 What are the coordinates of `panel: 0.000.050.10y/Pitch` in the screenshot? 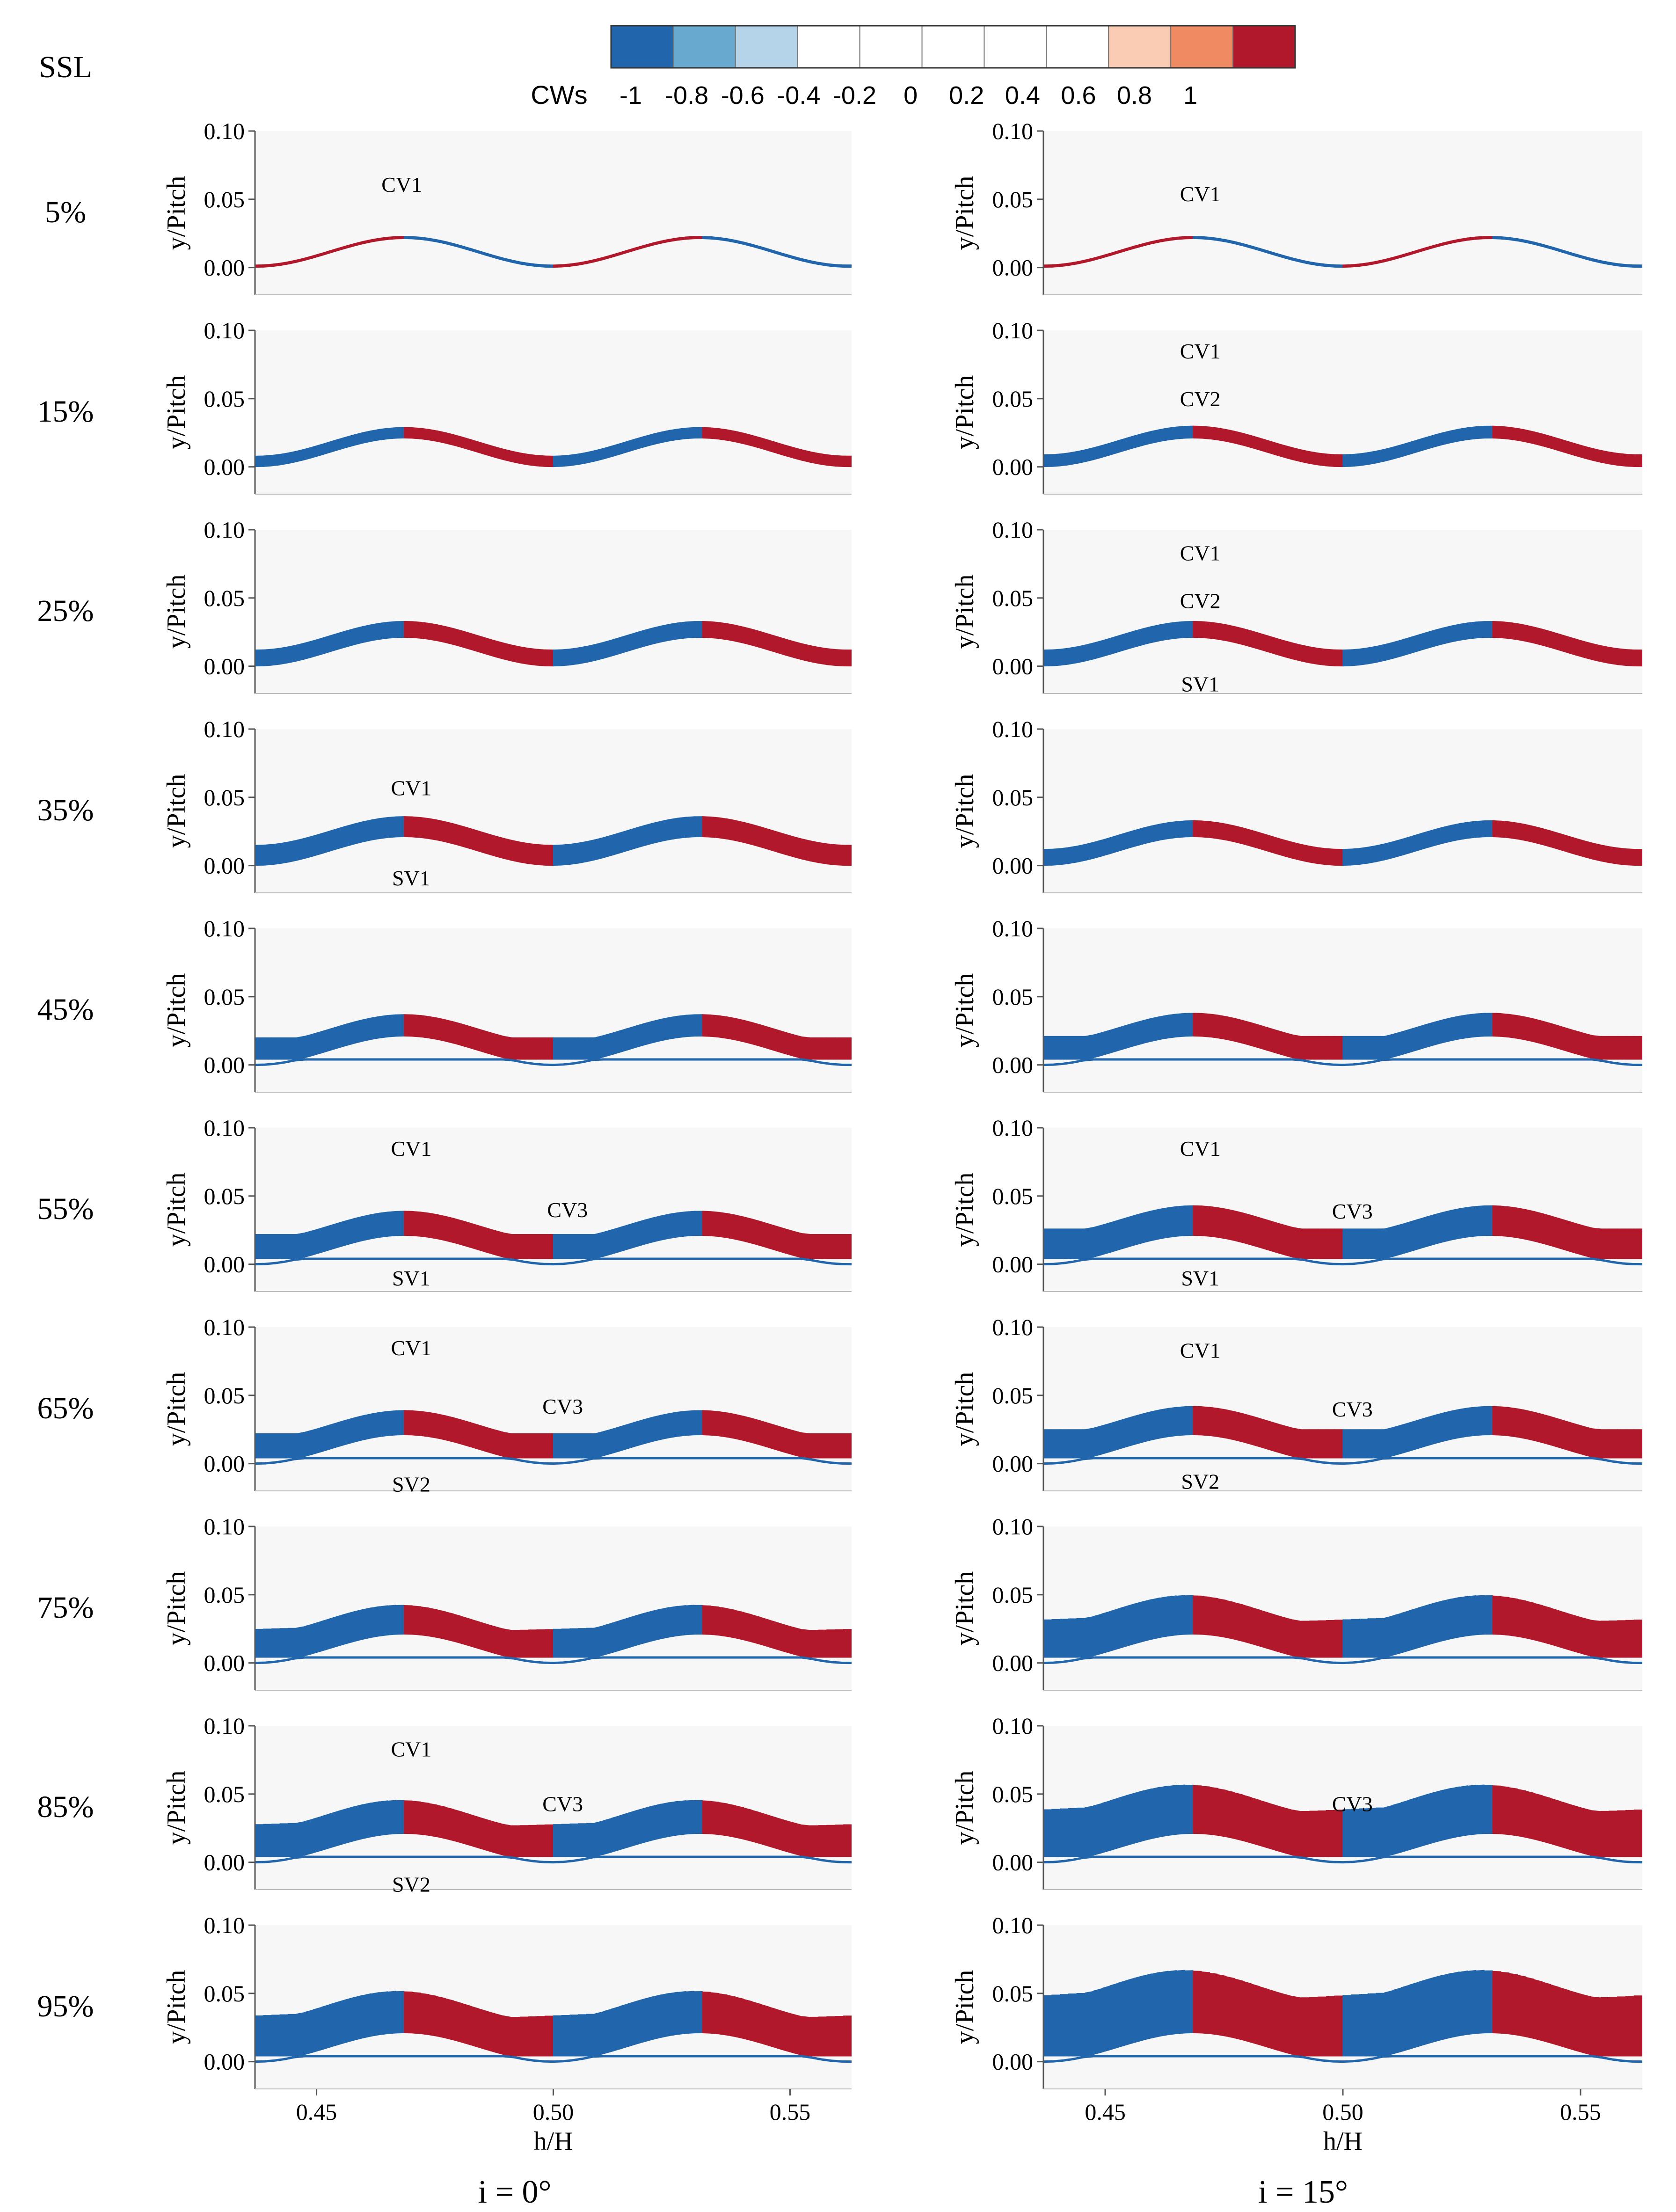 It's located at (507, 605).